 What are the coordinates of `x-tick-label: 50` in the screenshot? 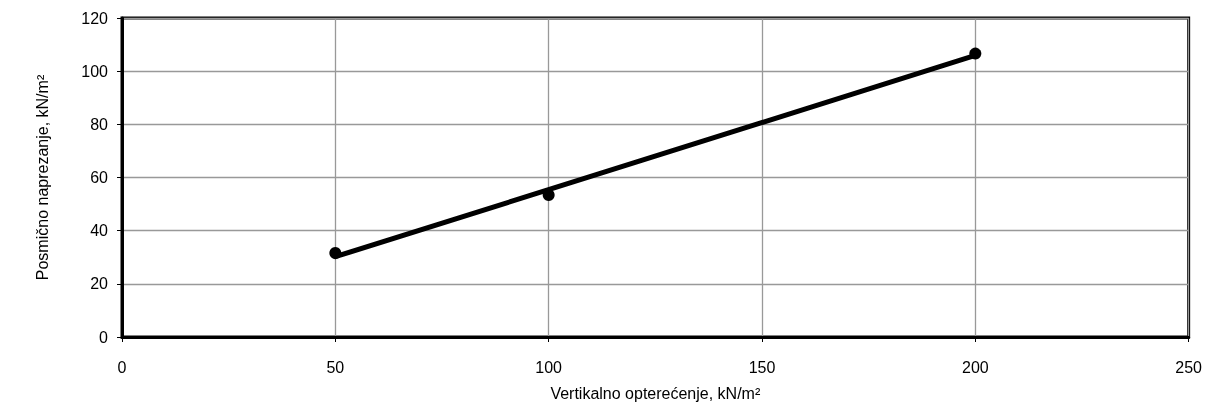 It's located at (335, 367).